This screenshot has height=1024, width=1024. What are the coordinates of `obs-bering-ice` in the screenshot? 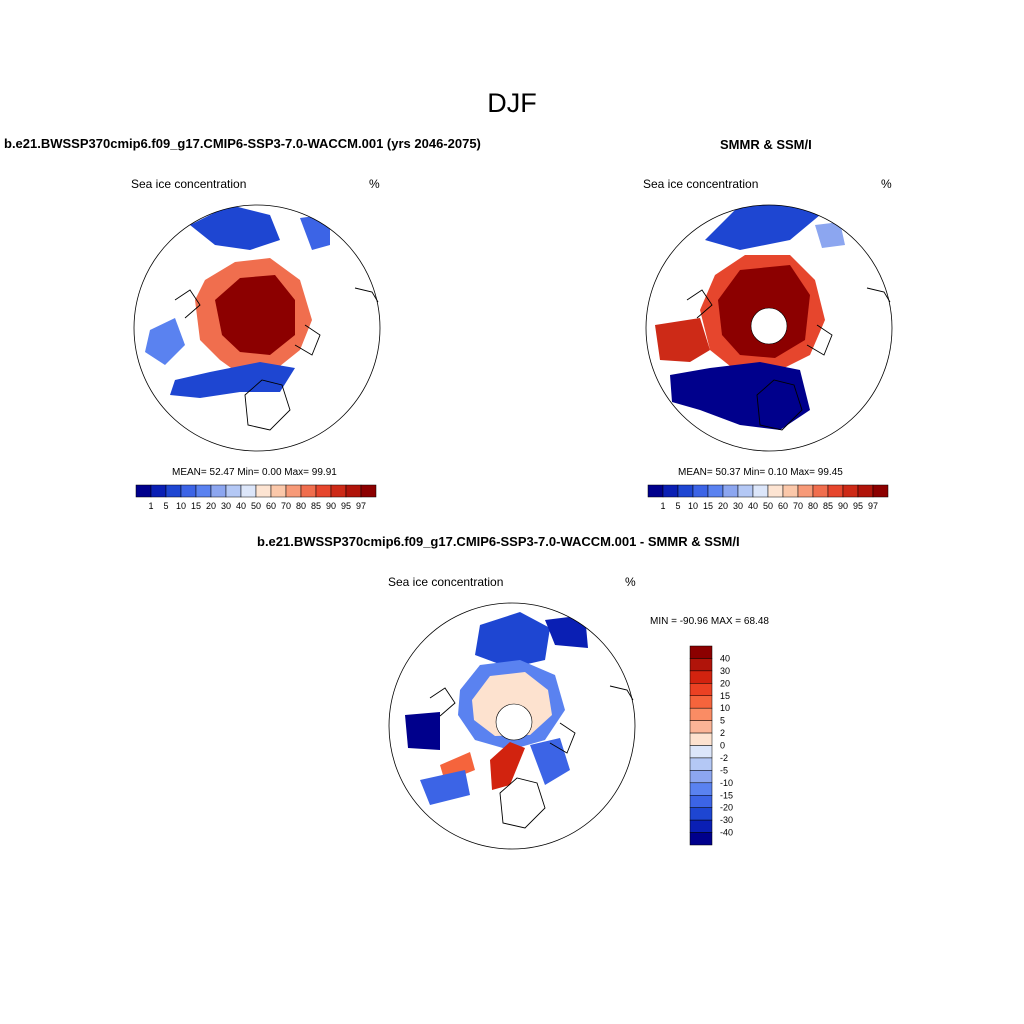 It's located at (830, 235).